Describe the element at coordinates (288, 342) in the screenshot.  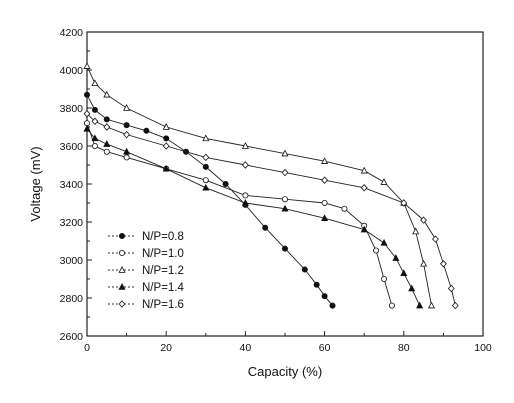
I see `x-axis-ticks: 0 20 40 60 80 100` at that location.